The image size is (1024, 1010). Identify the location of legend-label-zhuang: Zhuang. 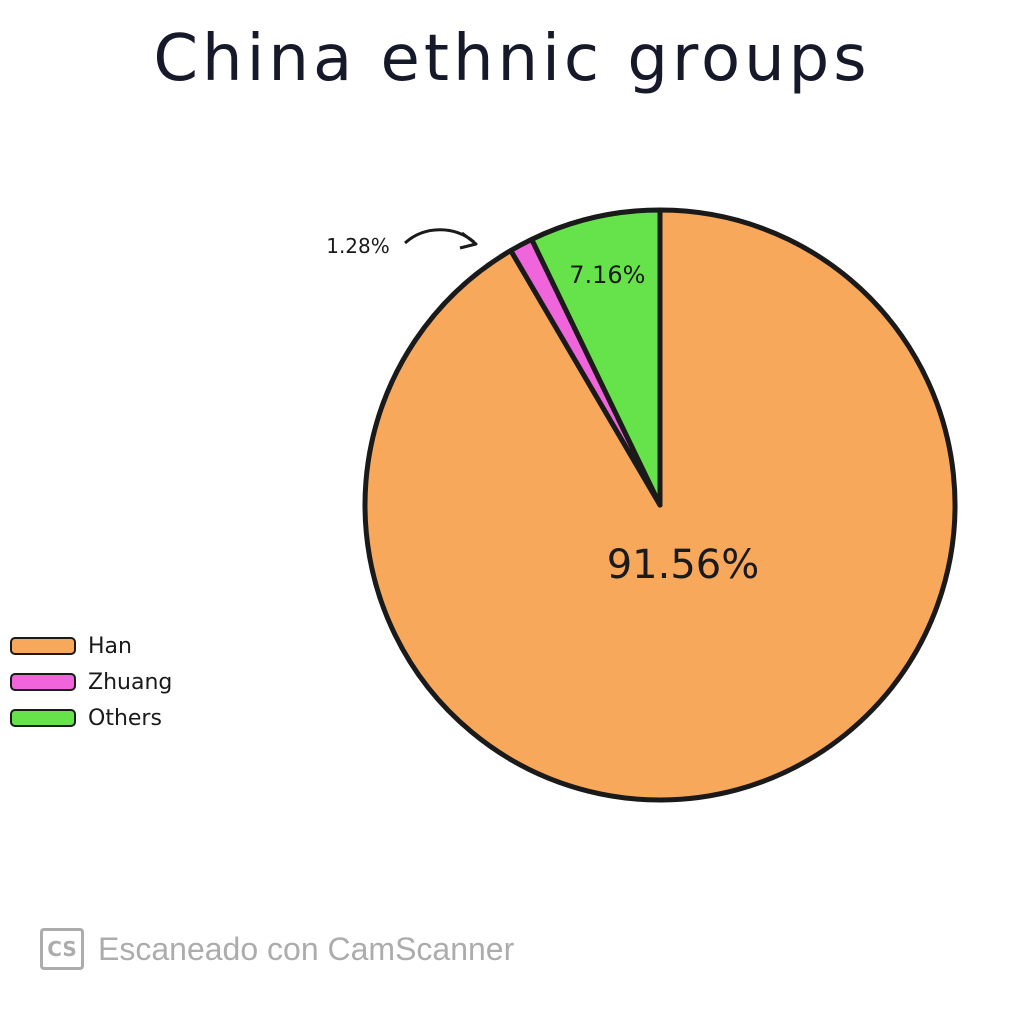
(130, 682).